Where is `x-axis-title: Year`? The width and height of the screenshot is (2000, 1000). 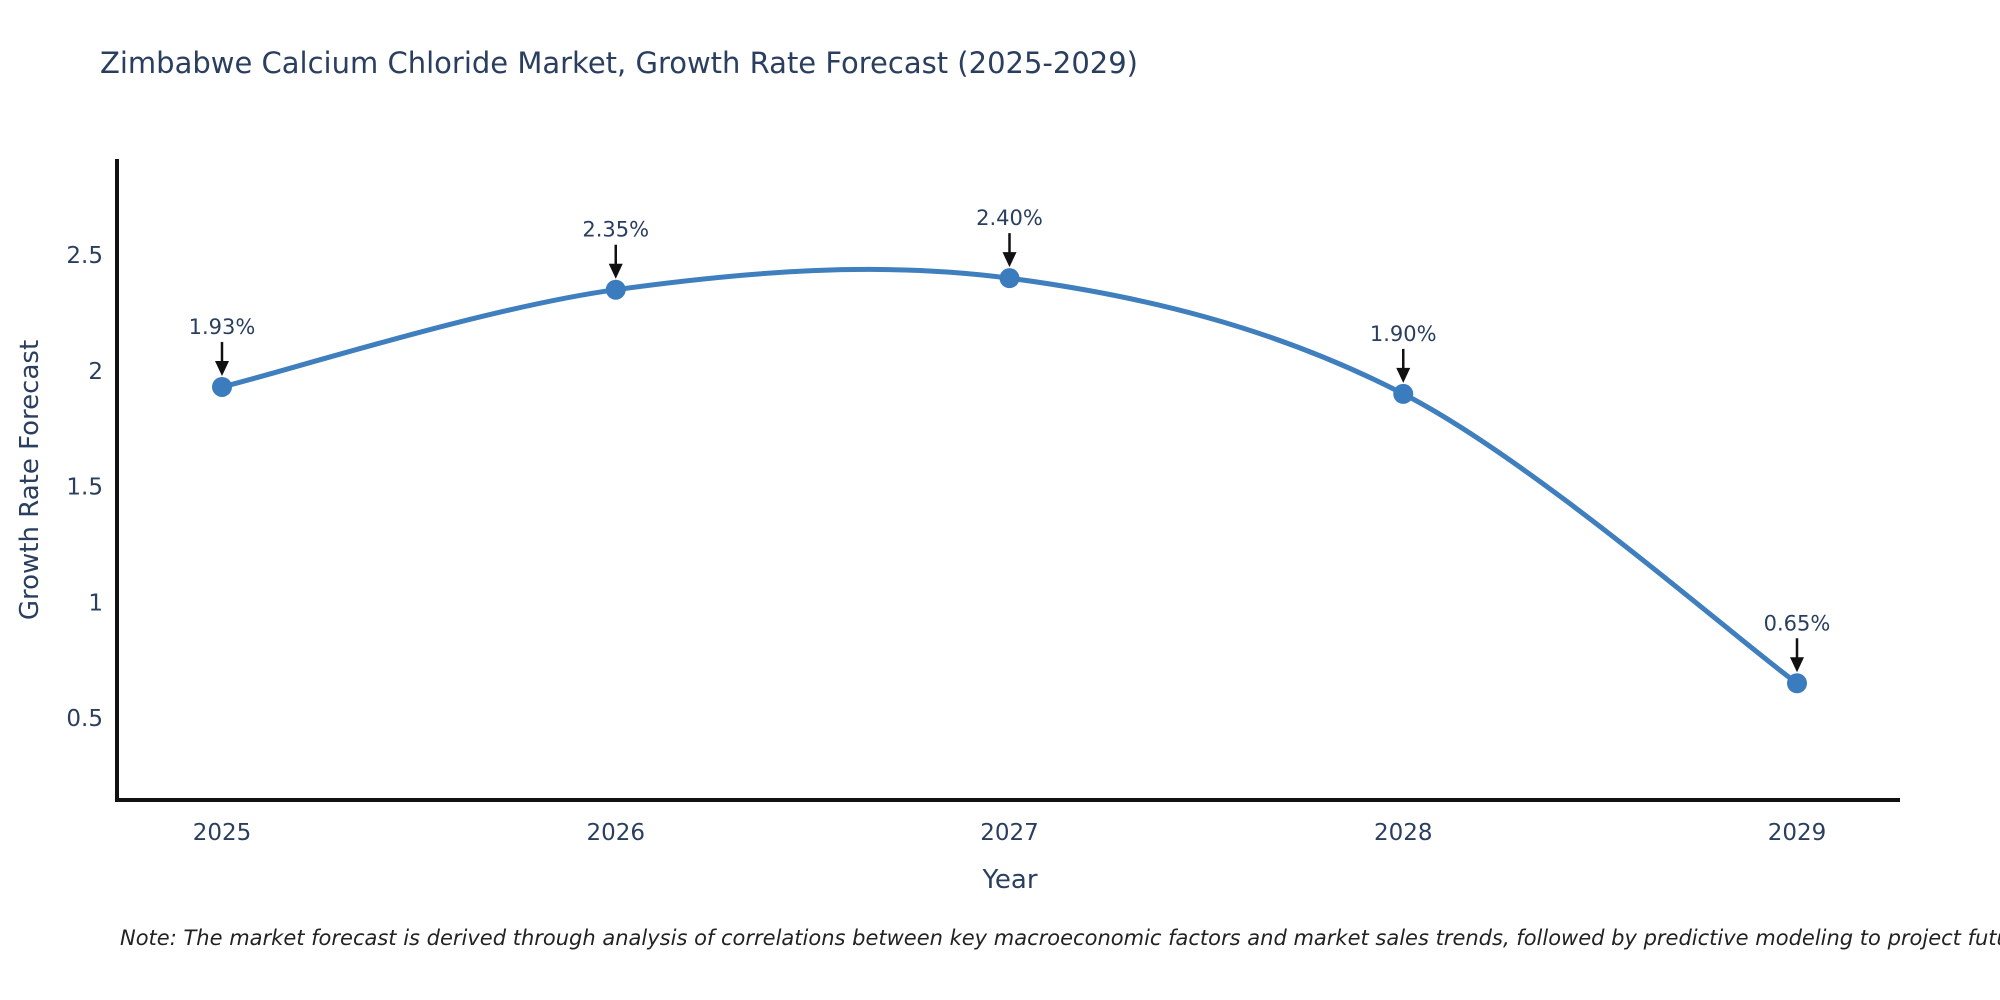 x-axis-title: Year is located at coordinates (1009, 880).